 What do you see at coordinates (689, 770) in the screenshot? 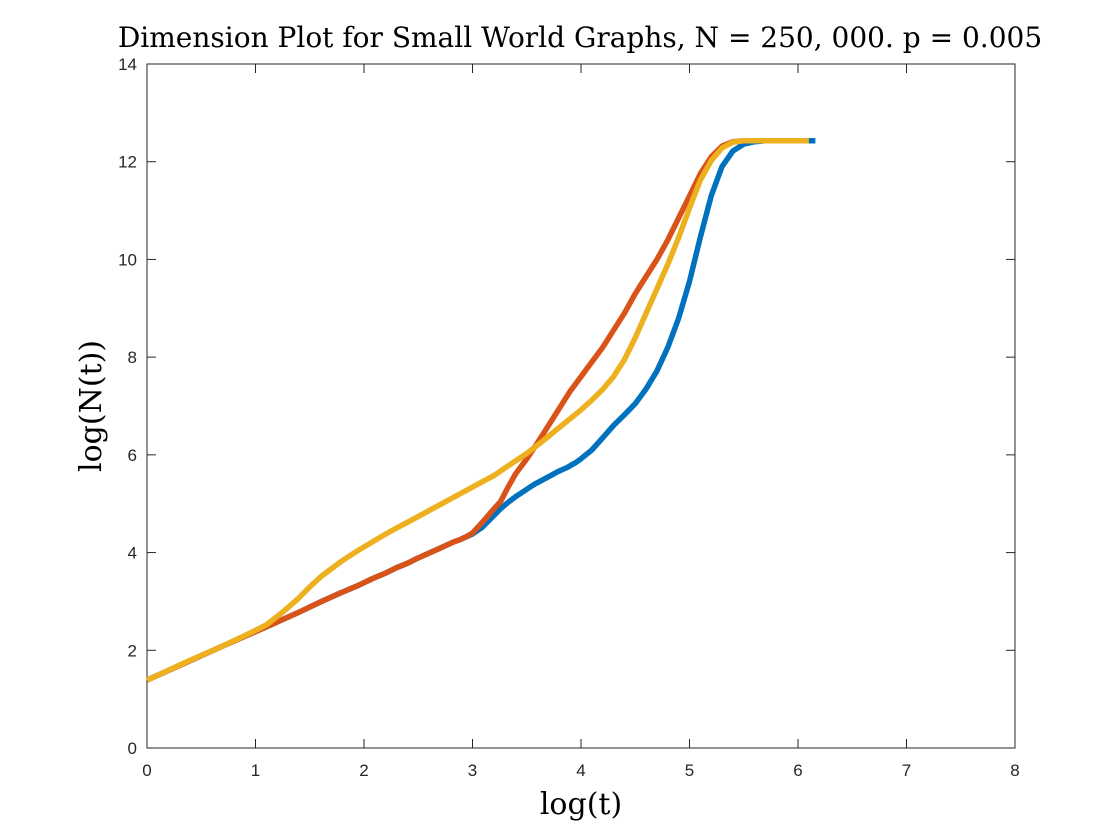
I see `x-tick-label: 5` at bounding box center [689, 770].